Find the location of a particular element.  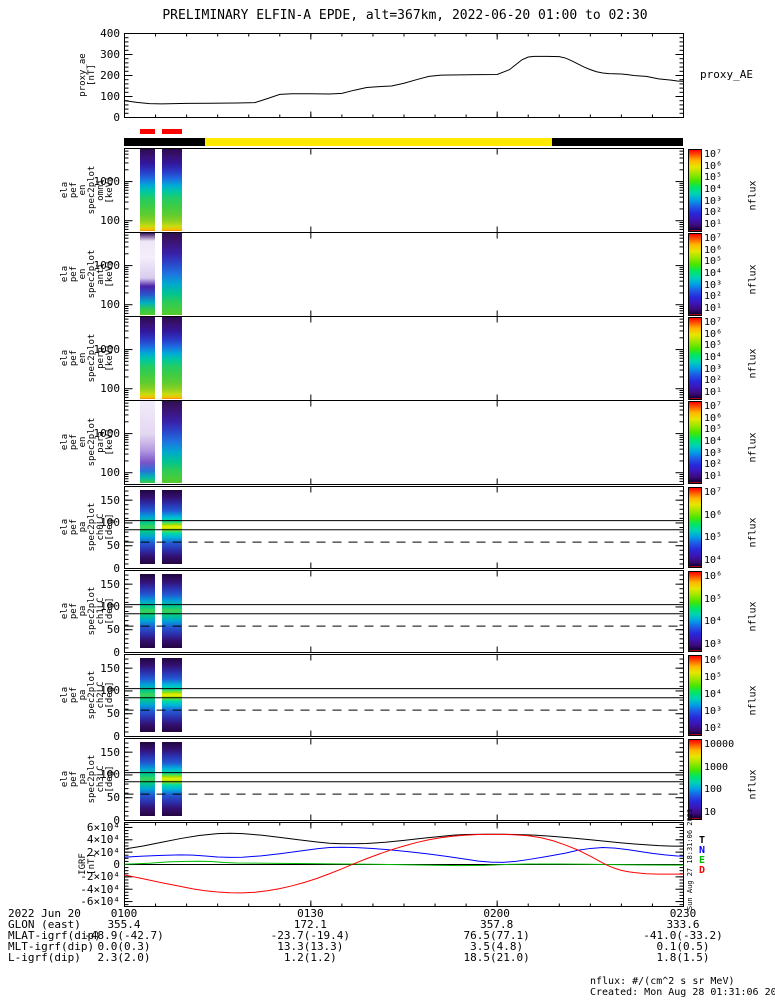

panel-igrf is located at coordinates (404, 864).